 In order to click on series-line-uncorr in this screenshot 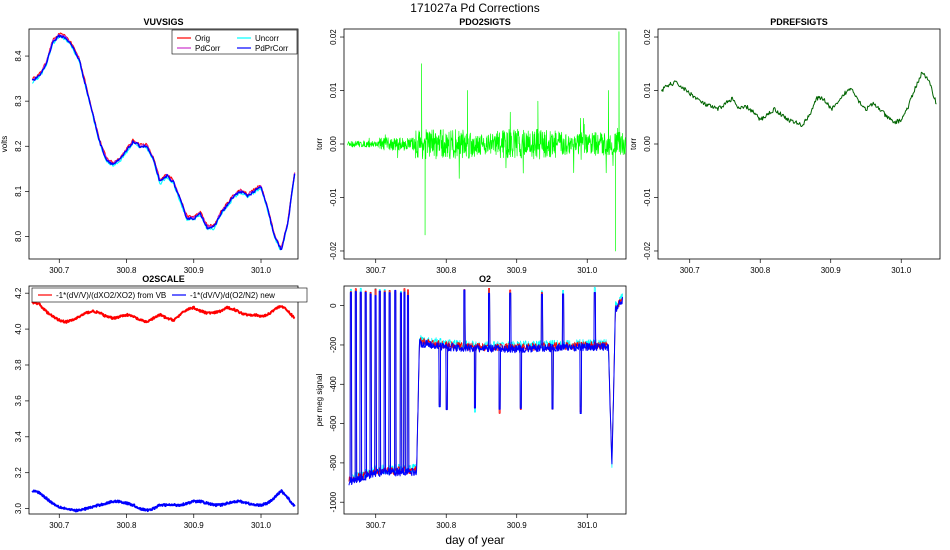, I will do `click(163, 143)`.